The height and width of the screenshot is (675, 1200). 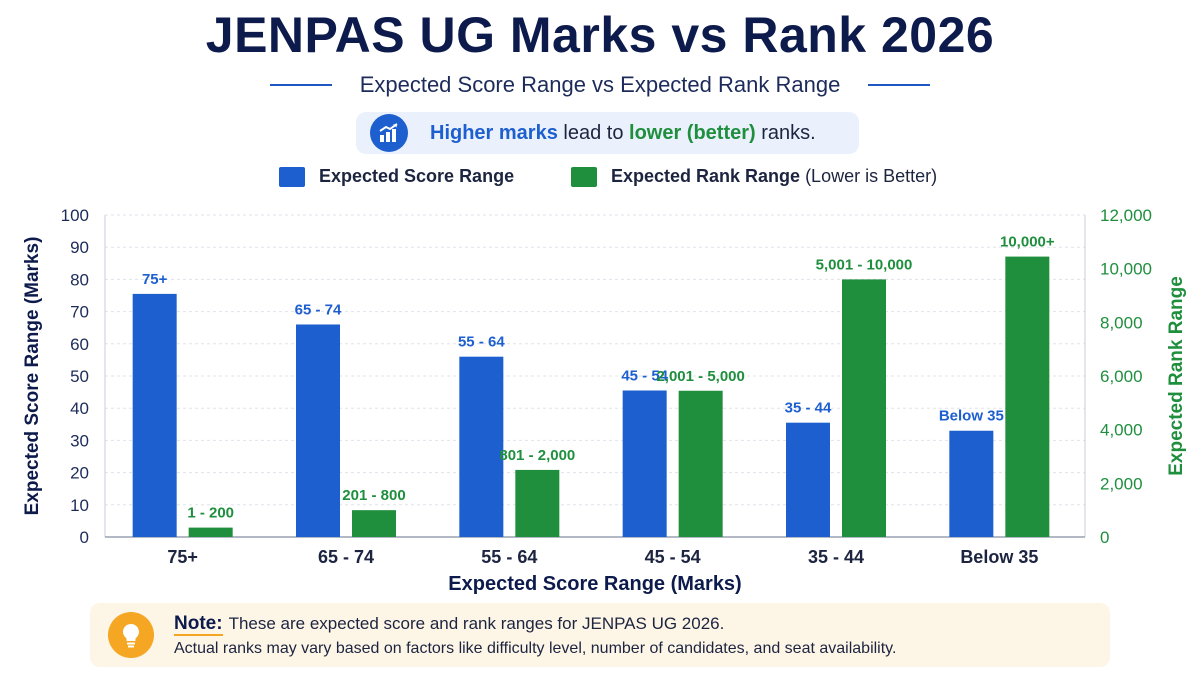 I want to click on lightbulb-icon, so click(x=131, y=635).